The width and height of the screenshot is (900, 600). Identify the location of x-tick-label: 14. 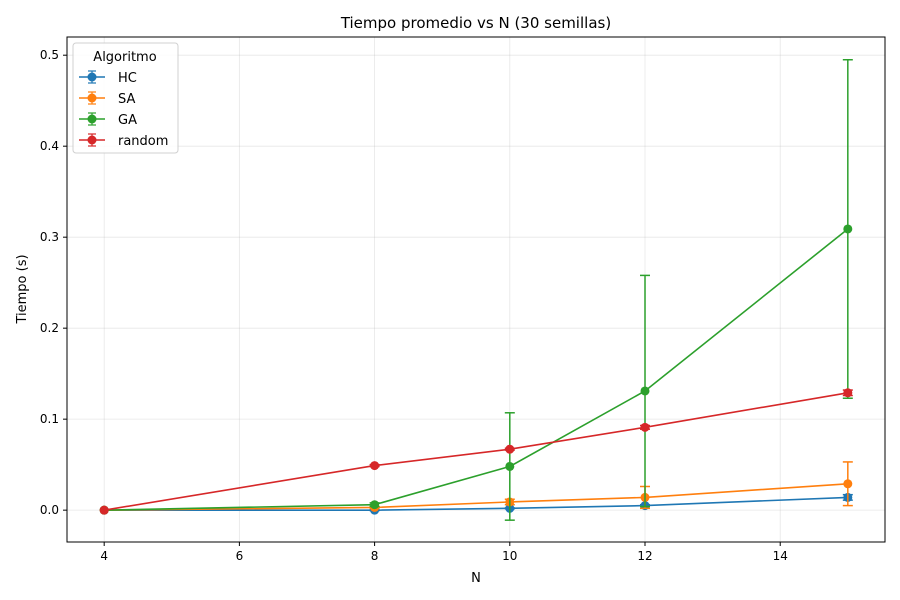
(780, 556).